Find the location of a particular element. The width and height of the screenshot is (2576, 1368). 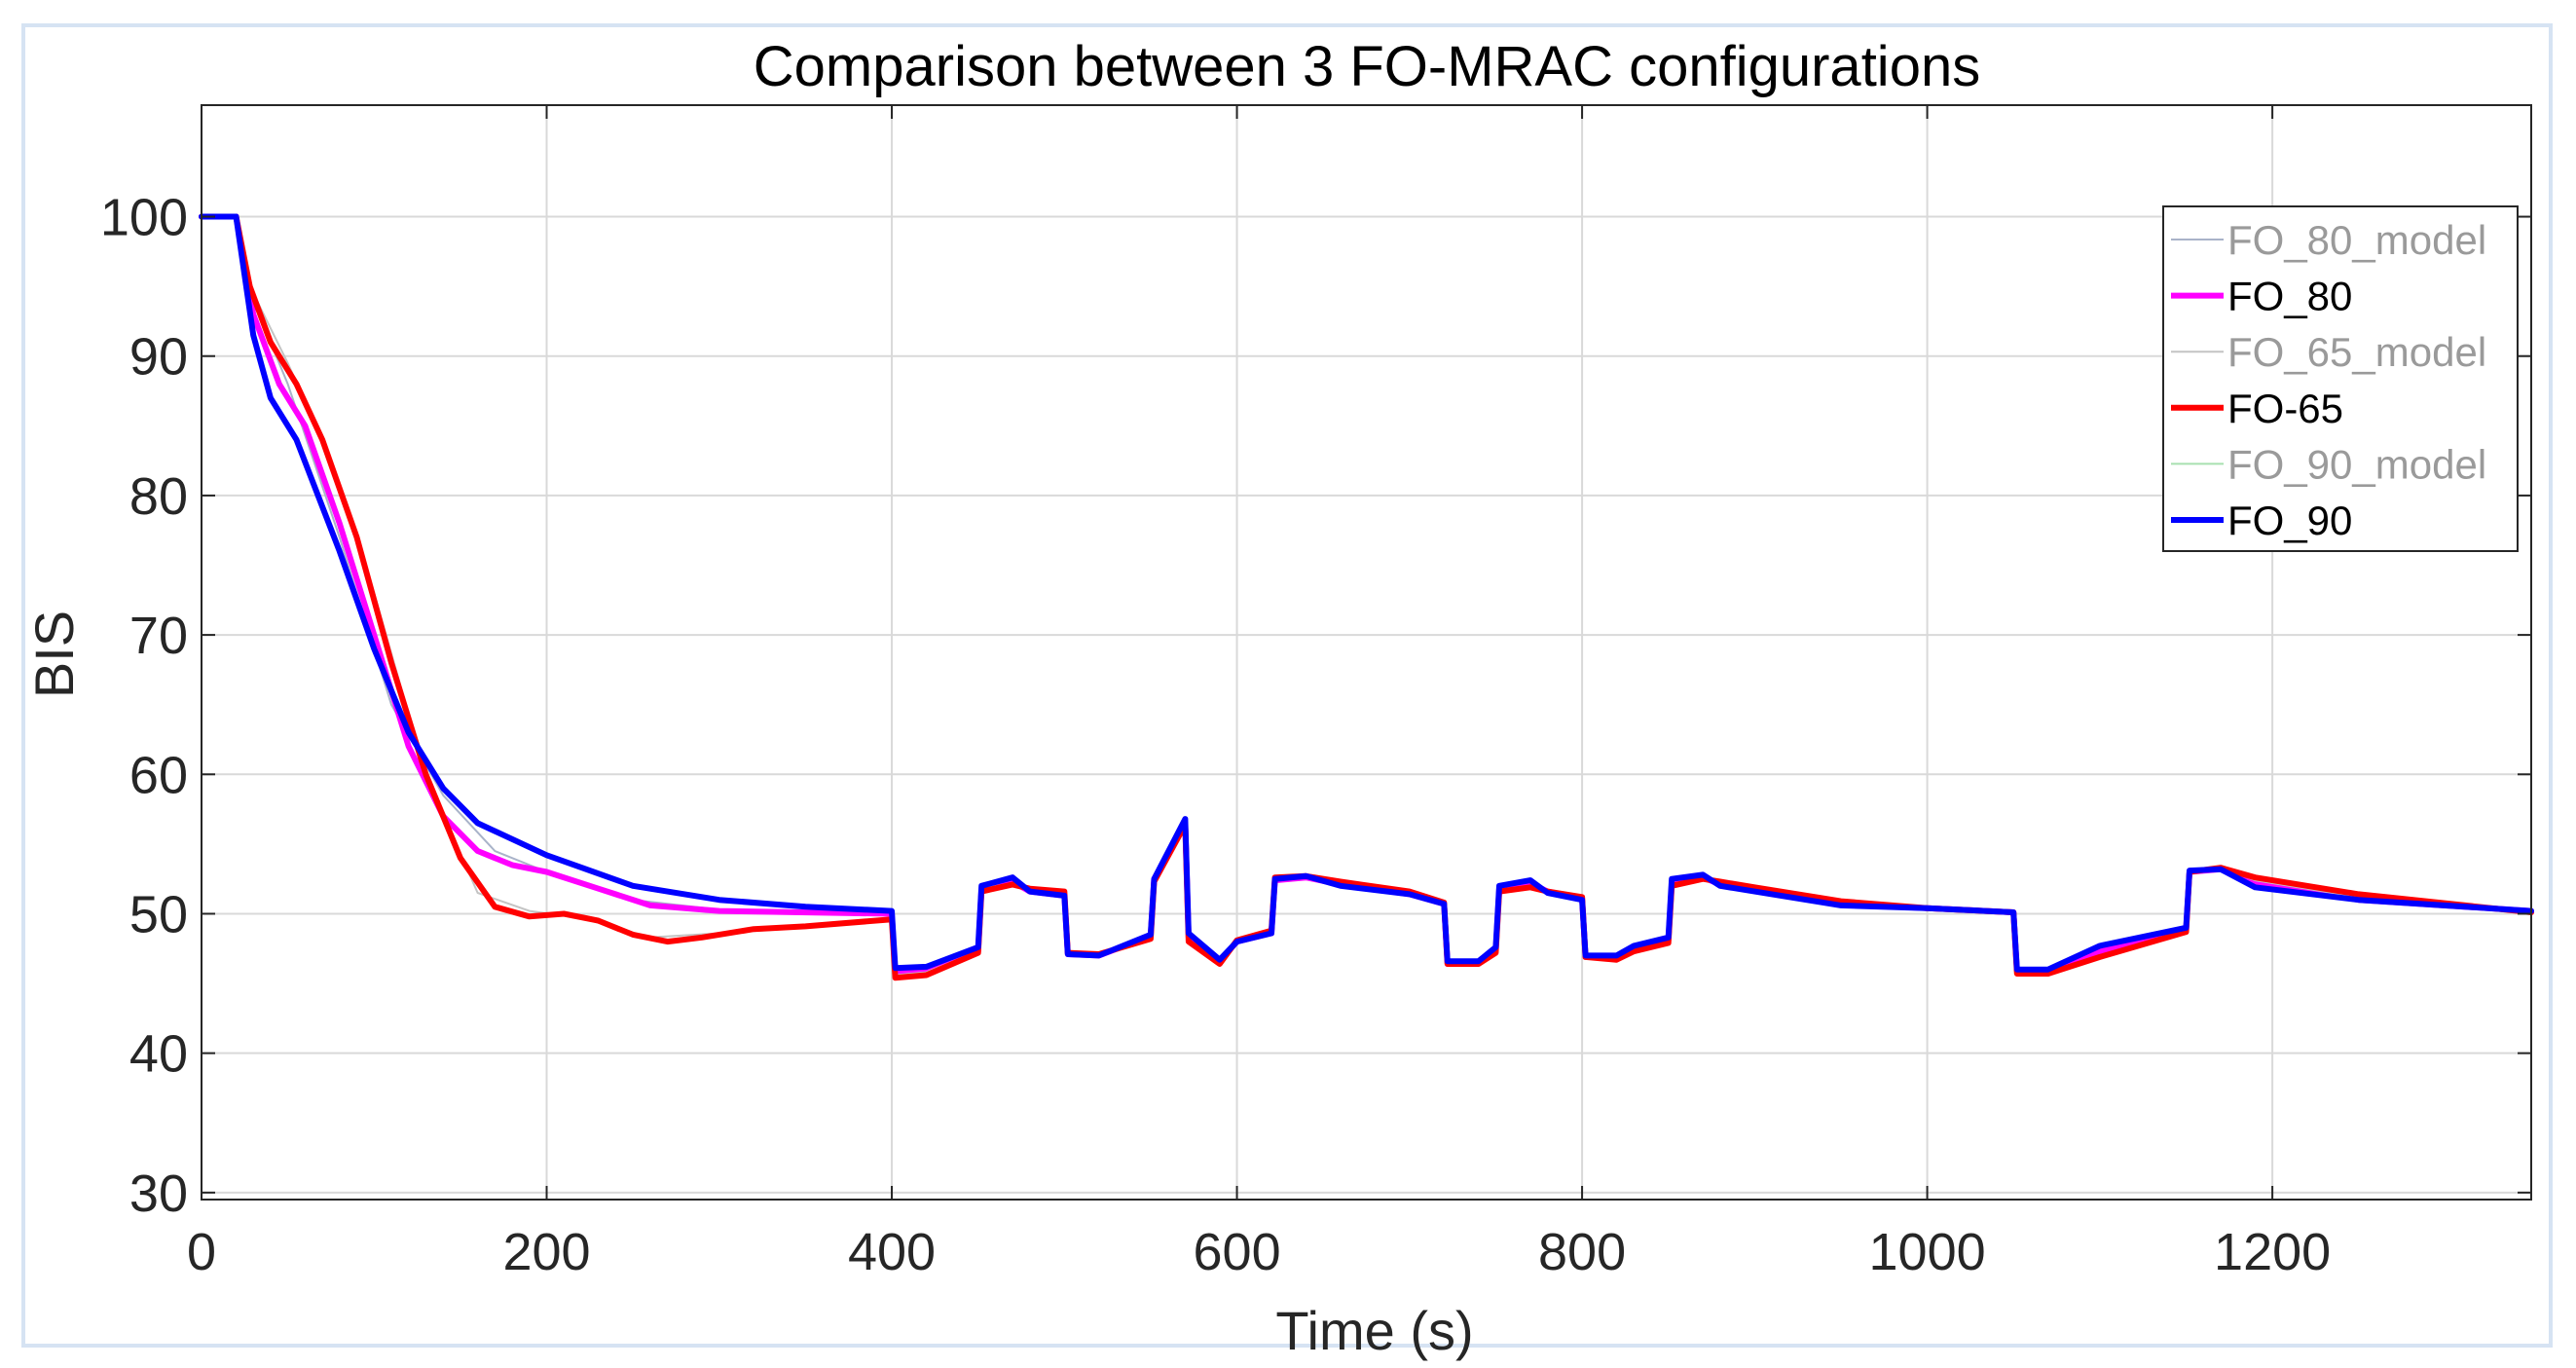

legend-box is located at coordinates (2340, 378).